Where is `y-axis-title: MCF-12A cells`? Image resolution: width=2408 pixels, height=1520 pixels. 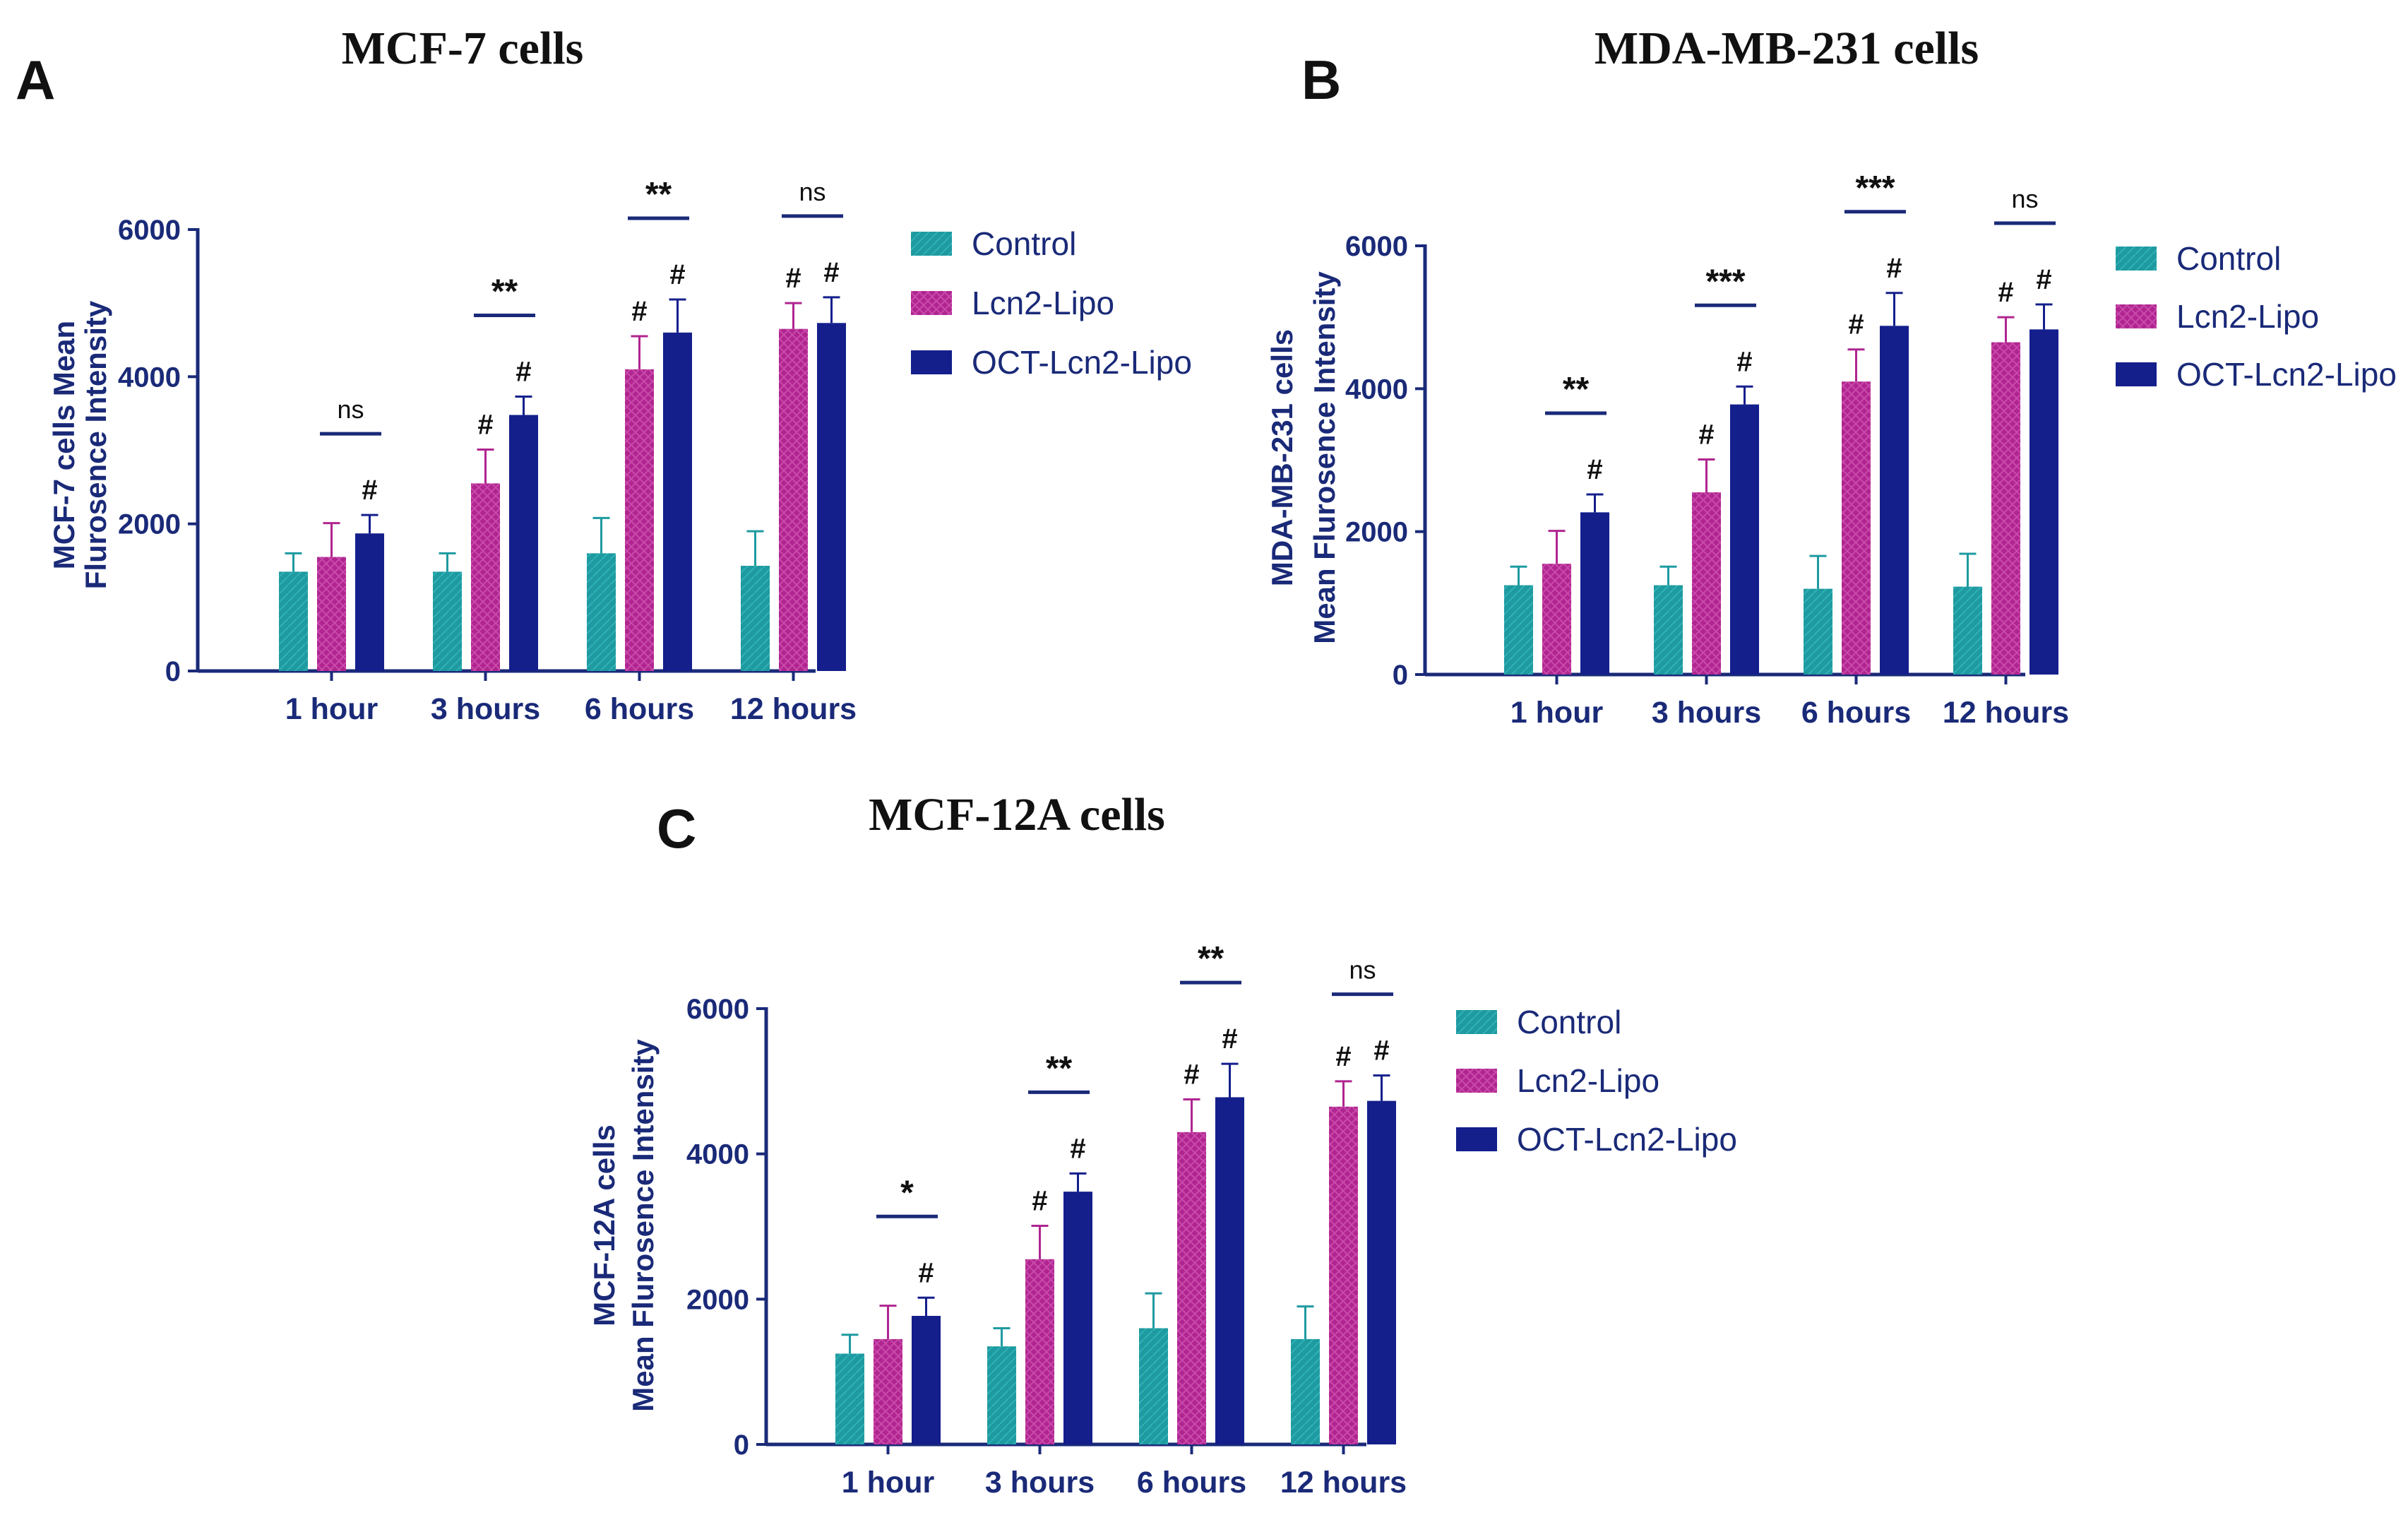
y-axis-title: MCF-12A cells is located at coordinates (604, 1225).